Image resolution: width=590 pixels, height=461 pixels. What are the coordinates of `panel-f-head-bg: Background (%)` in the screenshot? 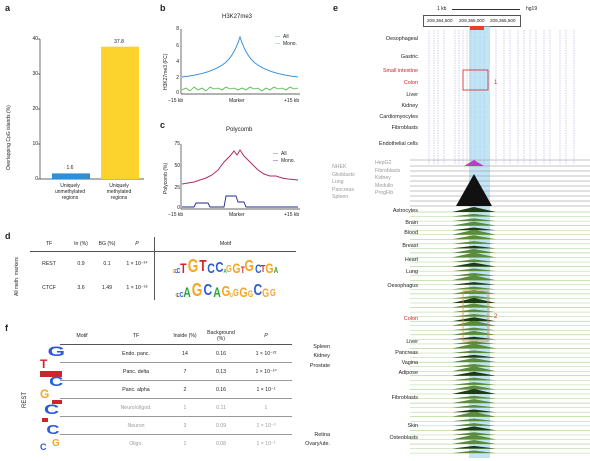 It's located at (221, 335).